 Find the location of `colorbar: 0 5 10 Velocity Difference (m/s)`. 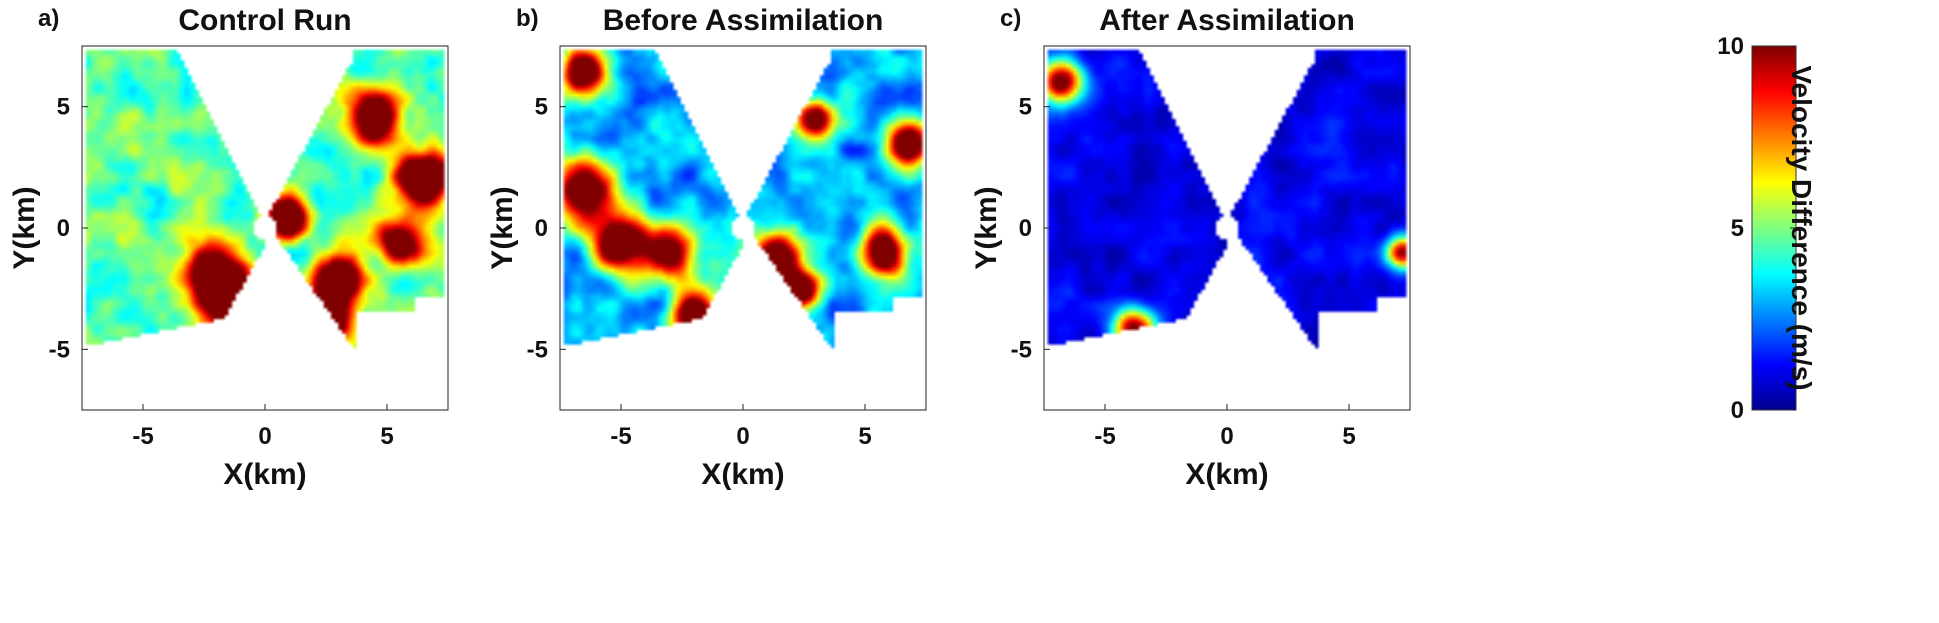

colorbar: 0 5 10 Velocity Difference (m/s) is located at coordinates (1767, 228).